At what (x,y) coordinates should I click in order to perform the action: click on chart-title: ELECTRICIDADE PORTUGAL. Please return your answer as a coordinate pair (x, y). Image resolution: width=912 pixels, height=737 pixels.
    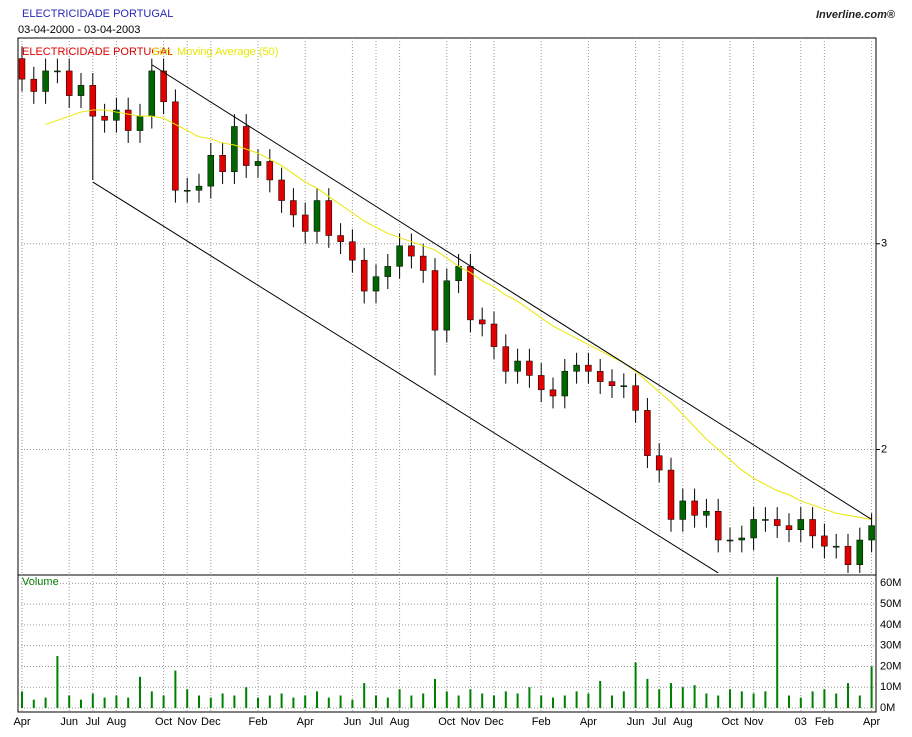
    Looking at the image, I should click on (97, 14).